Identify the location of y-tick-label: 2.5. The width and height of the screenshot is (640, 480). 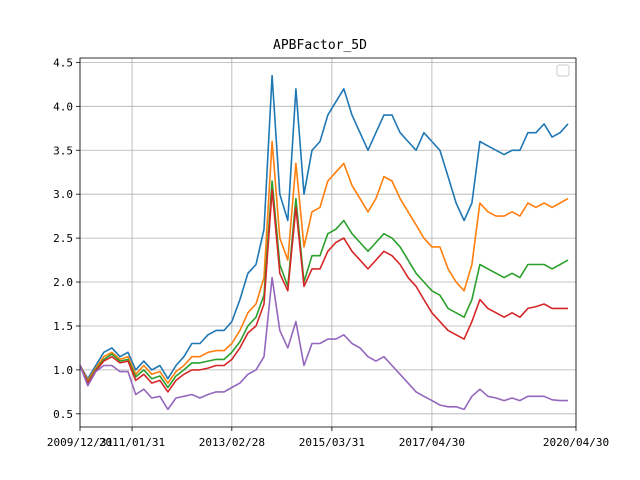
(63, 238).